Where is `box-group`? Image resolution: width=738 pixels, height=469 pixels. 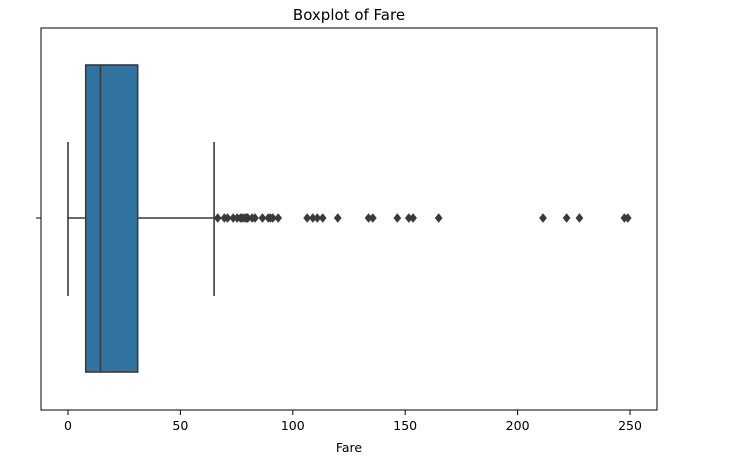
box-group is located at coordinates (141, 218).